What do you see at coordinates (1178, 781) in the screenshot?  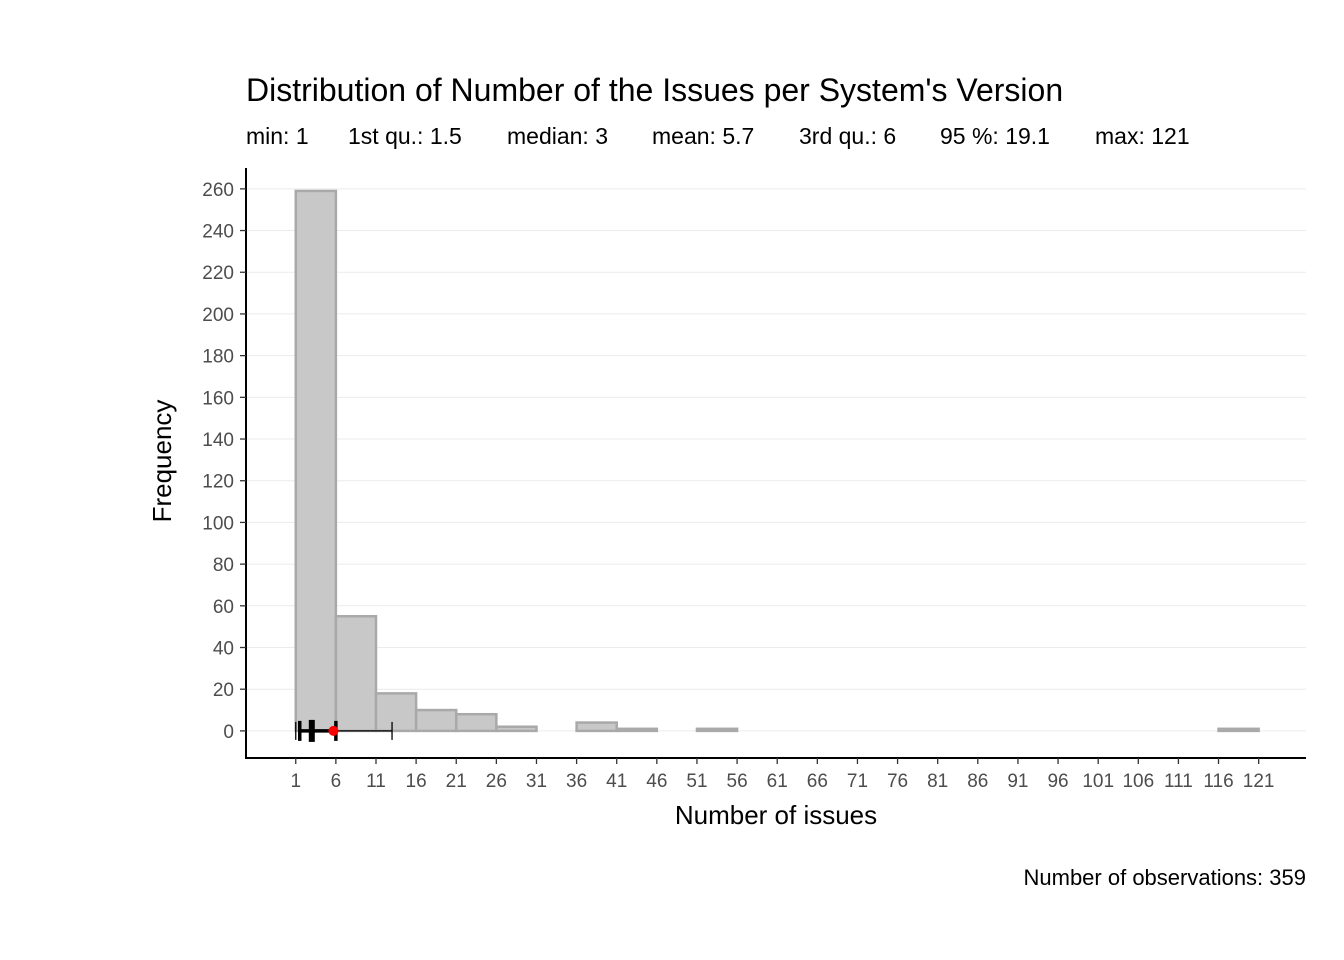 I see `x-tick-label-111: 111` at bounding box center [1178, 781].